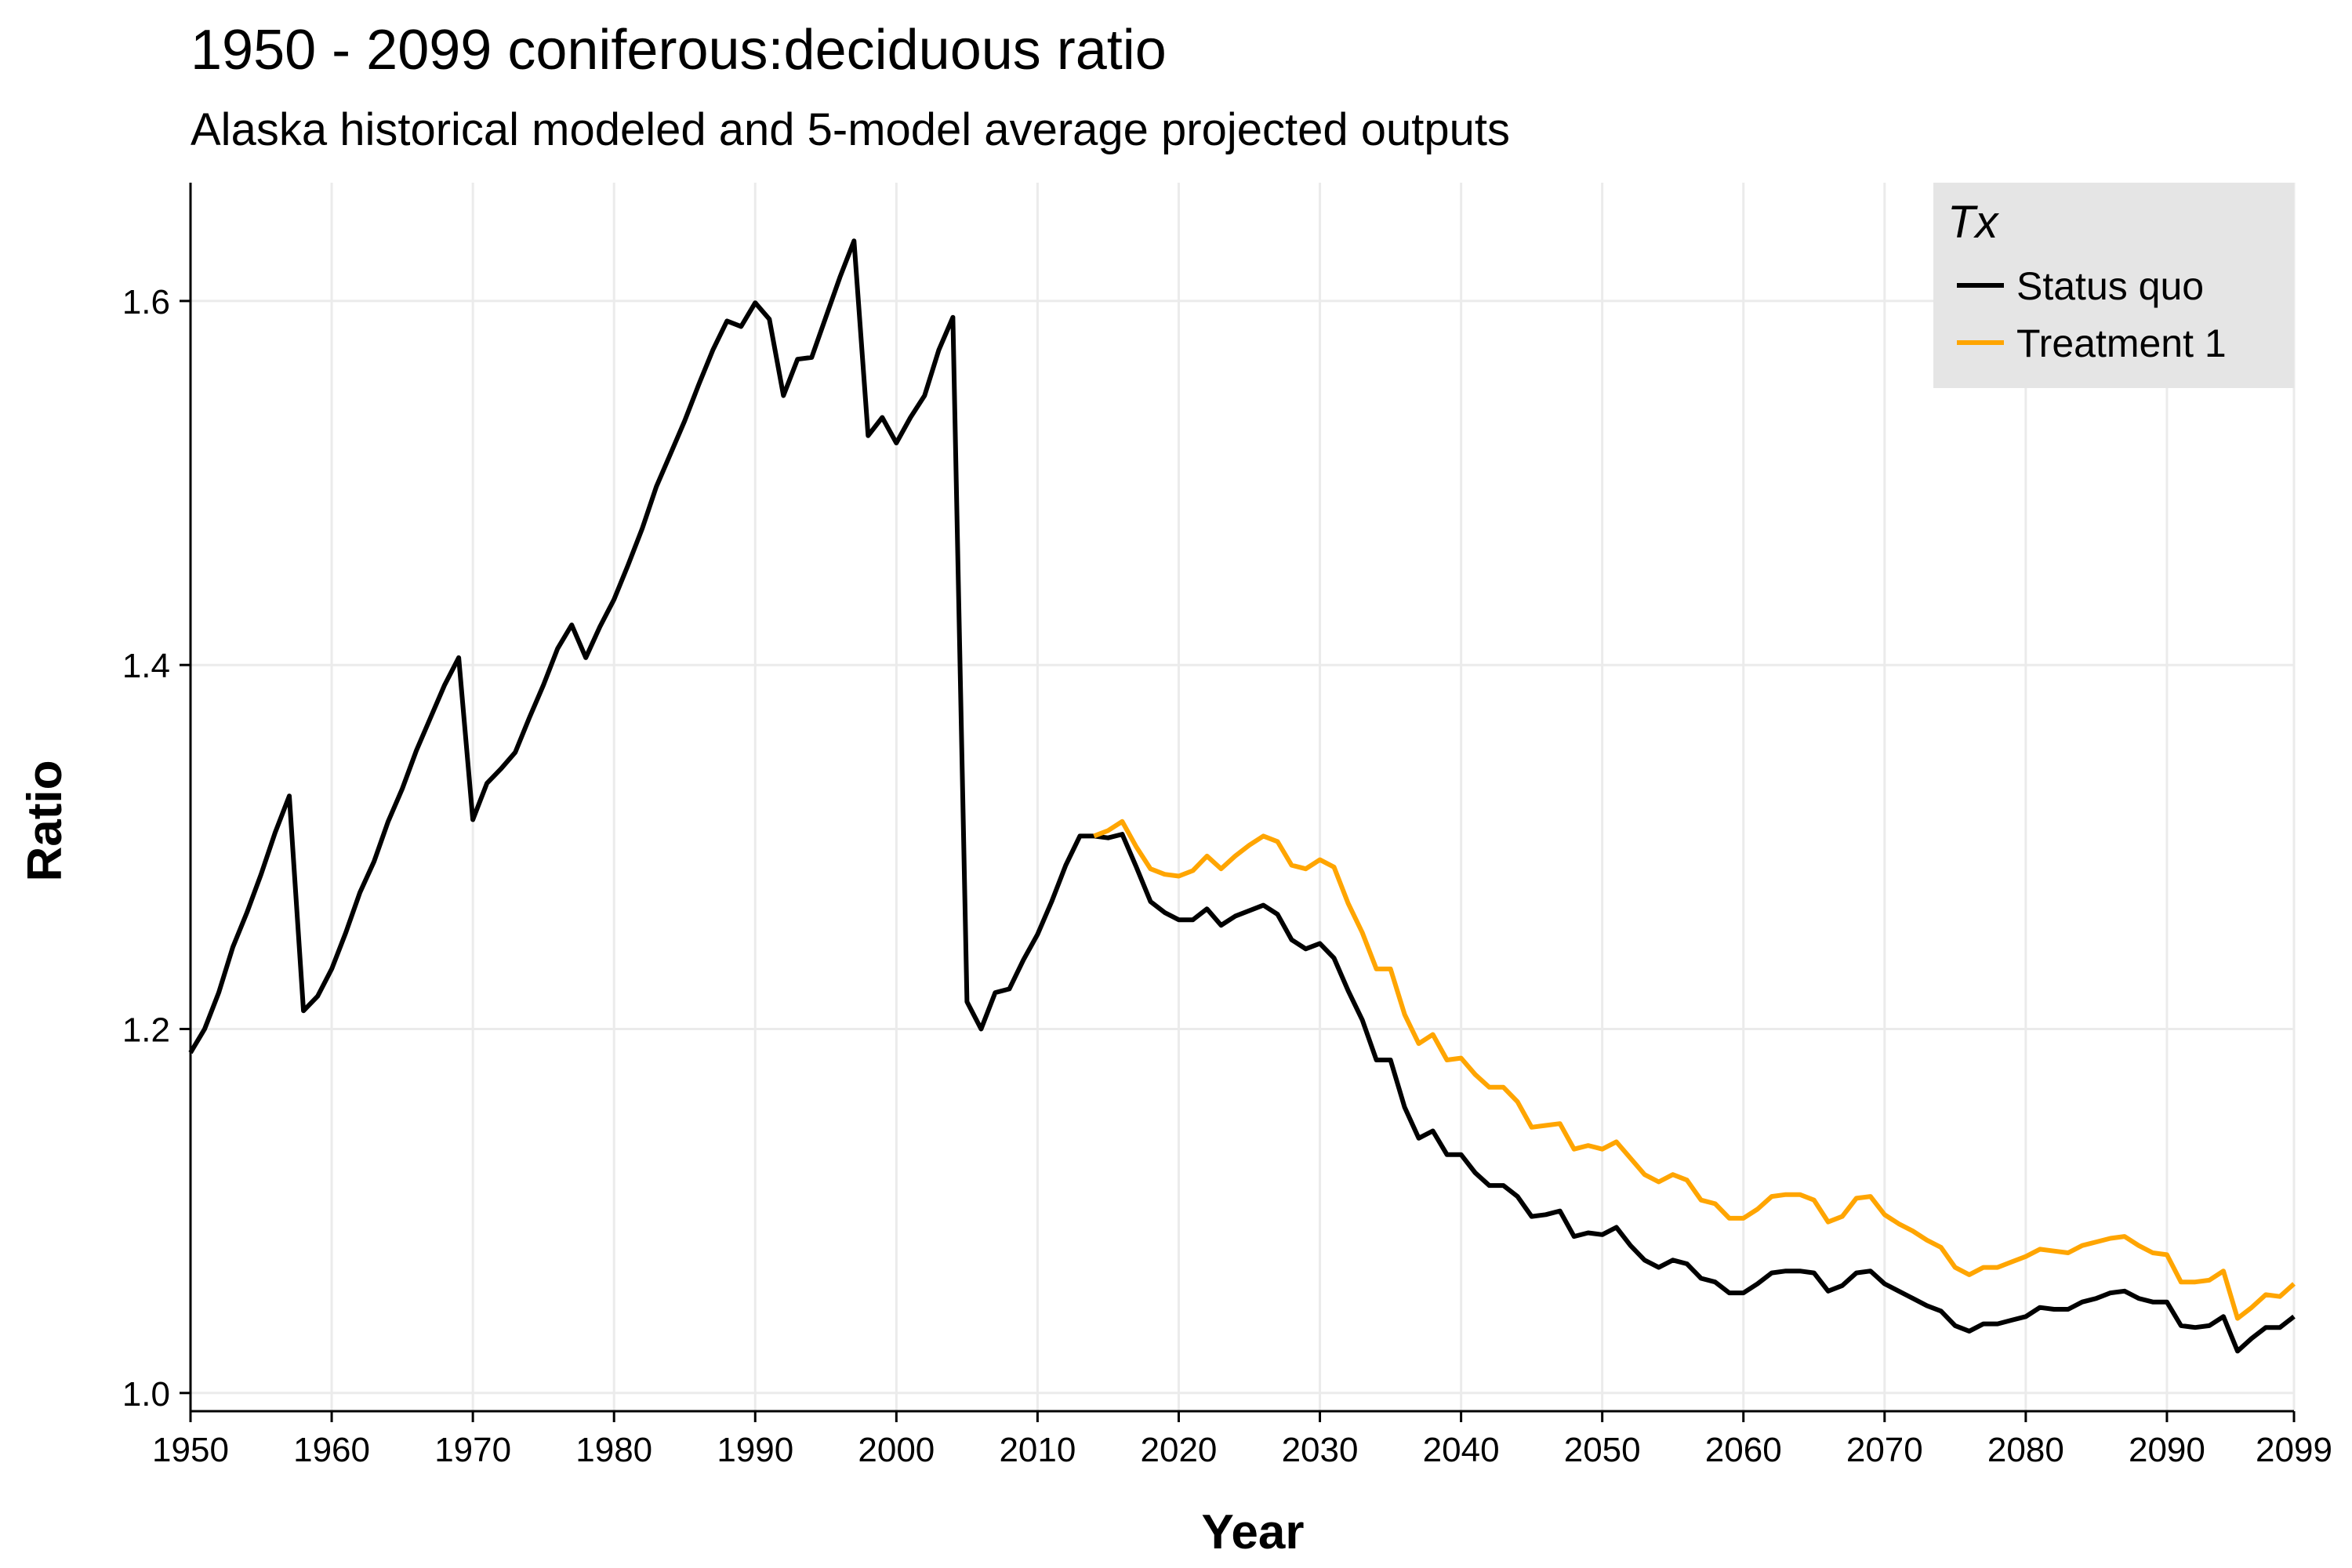  Describe the element at coordinates (1320, 1450) in the screenshot. I see `x-tick-label-2030: 2030` at that location.